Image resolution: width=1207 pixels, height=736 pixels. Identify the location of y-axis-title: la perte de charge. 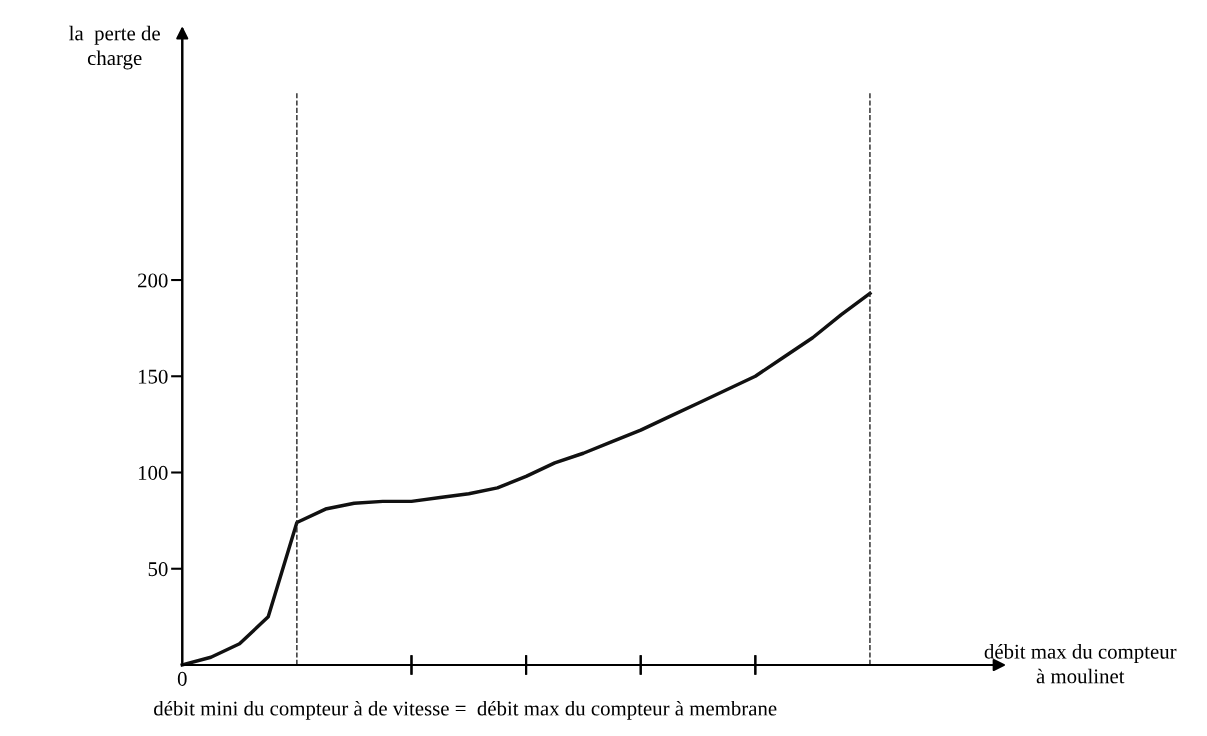
(114, 47).